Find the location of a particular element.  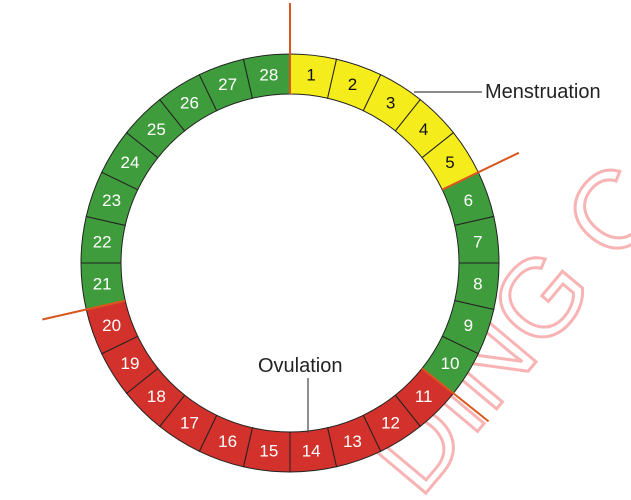

day-number-21: 21 is located at coordinates (102, 284).